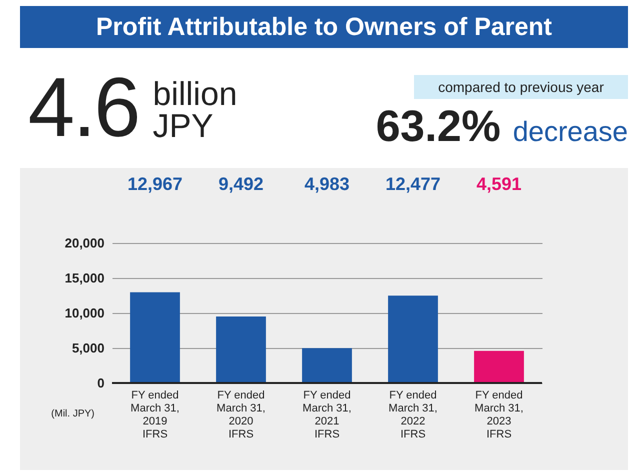 The width and height of the screenshot is (634, 473). I want to click on chart-title: Profit Attributable to Owners of Parent, so click(324, 27).